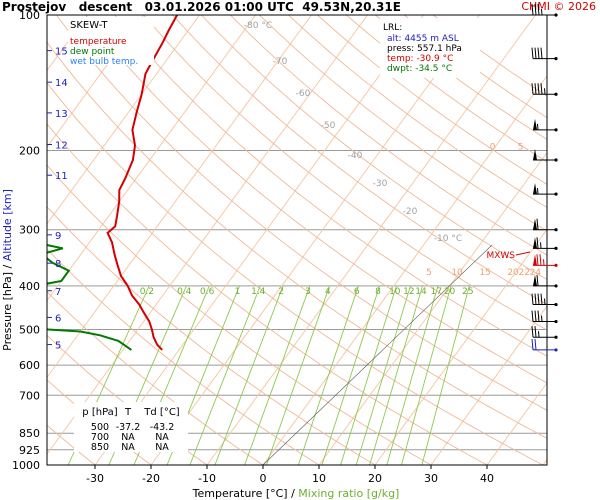 Image resolution: width=600 pixels, height=500 pixels. What do you see at coordinates (29, 150) in the screenshot?
I see `pressure-tick-label: 200` at bounding box center [29, 150].